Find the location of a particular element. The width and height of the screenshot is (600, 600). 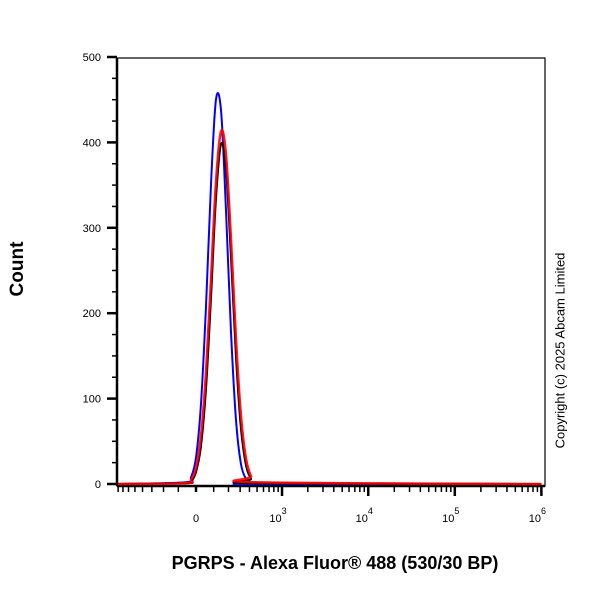

x-tick-label: 10⁵ is located at coordinates (450, 515).